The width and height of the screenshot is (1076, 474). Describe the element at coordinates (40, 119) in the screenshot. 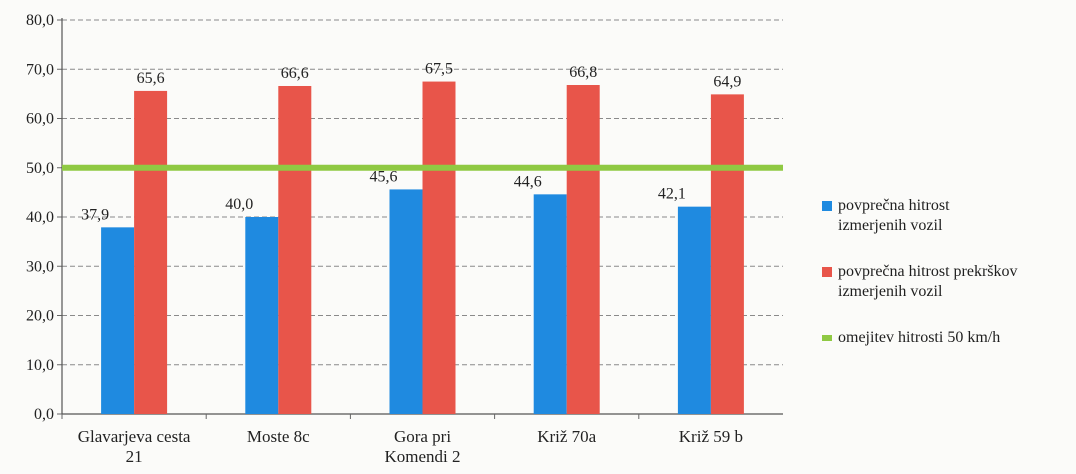

I see `y-tick-label: 60,0` at that location.